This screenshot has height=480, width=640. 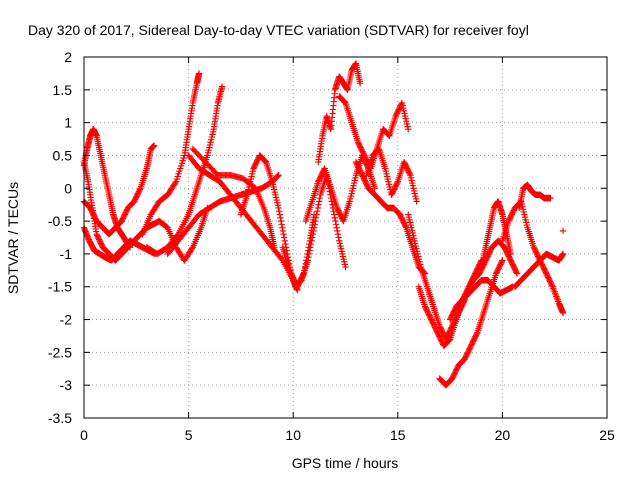 What do you see at coordinates (60, 352) in the screenshot?
I see `y-tick-label: -2.5` at bounding box center [60, 352].